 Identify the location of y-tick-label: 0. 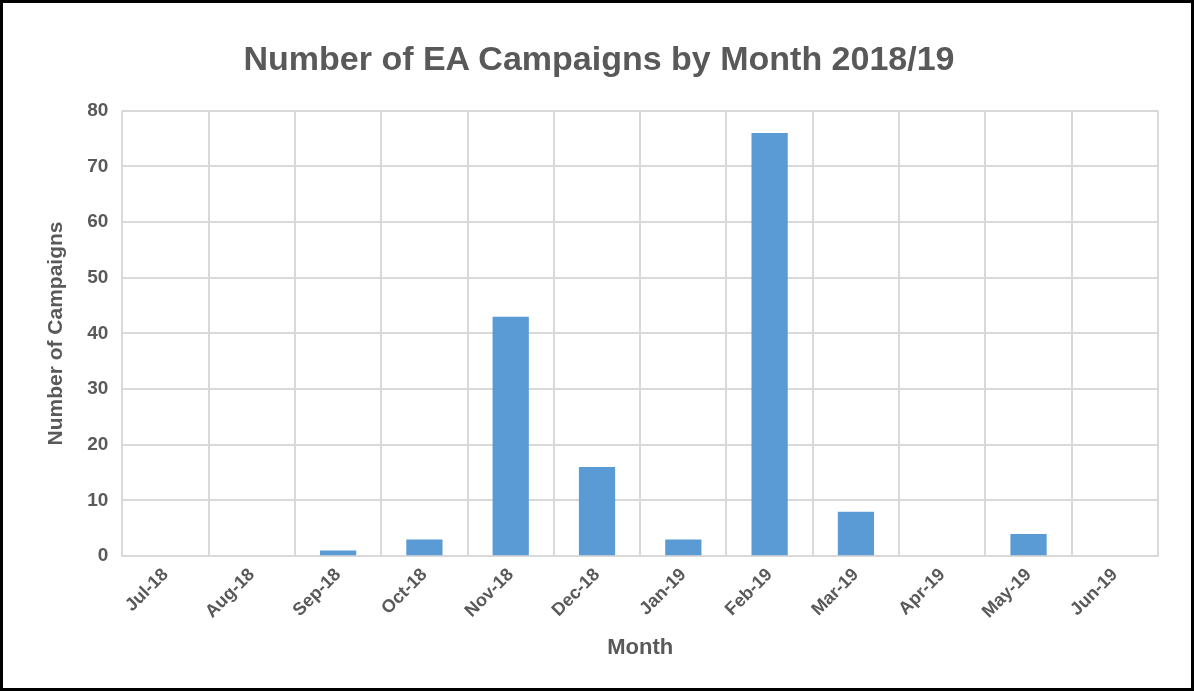
(103, 555).